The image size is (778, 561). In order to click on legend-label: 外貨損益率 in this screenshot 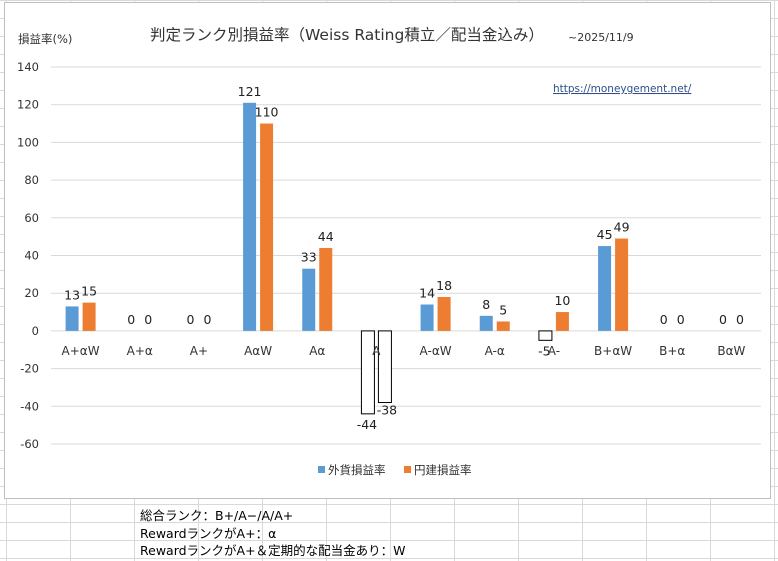, I will do `click(357, 470)`.